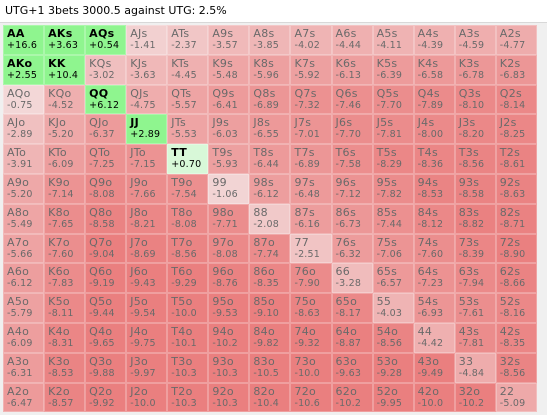 This screenshot has height=415, width=547. What do you see at coordinates (65, 69) in the screenshot?
I see `hand-cell-KK: KK +10.4` at bounding box center [65, 69].